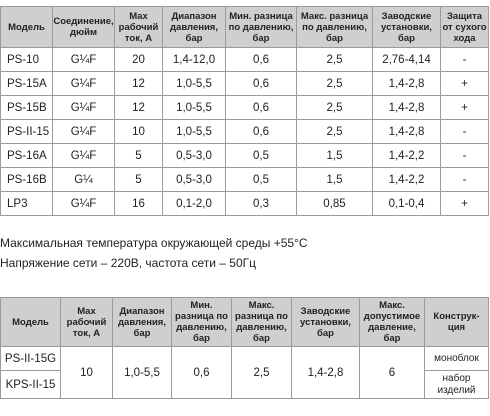 This screenshot has width=490, height=416. Describe the element at coordinates (464, 27) in the screenshot. I see `header-dry-run-protection: Защита от сухого хода` at that location.